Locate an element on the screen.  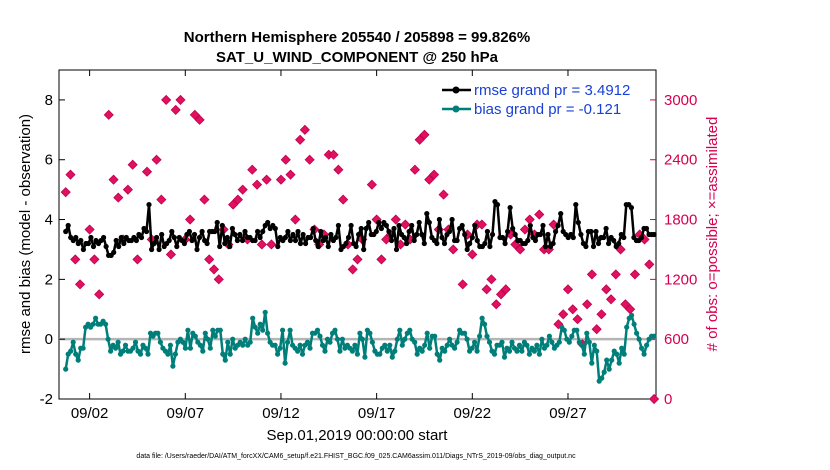
y-tick-label: -2 is located at coordinates (46, 399).